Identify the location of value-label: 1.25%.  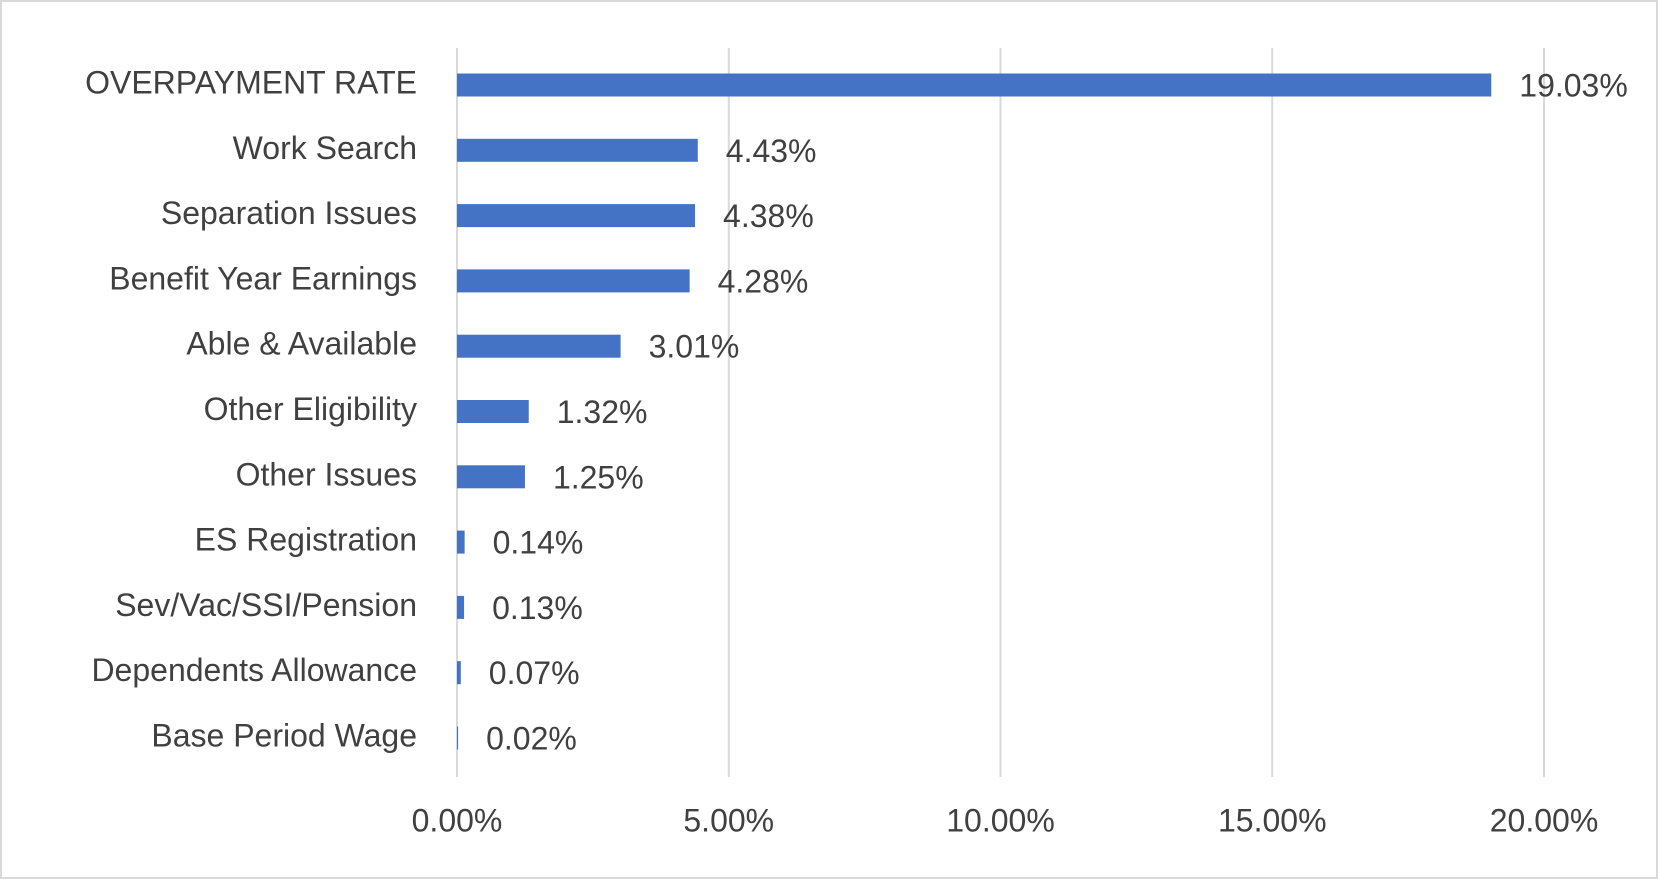
(598, 477).